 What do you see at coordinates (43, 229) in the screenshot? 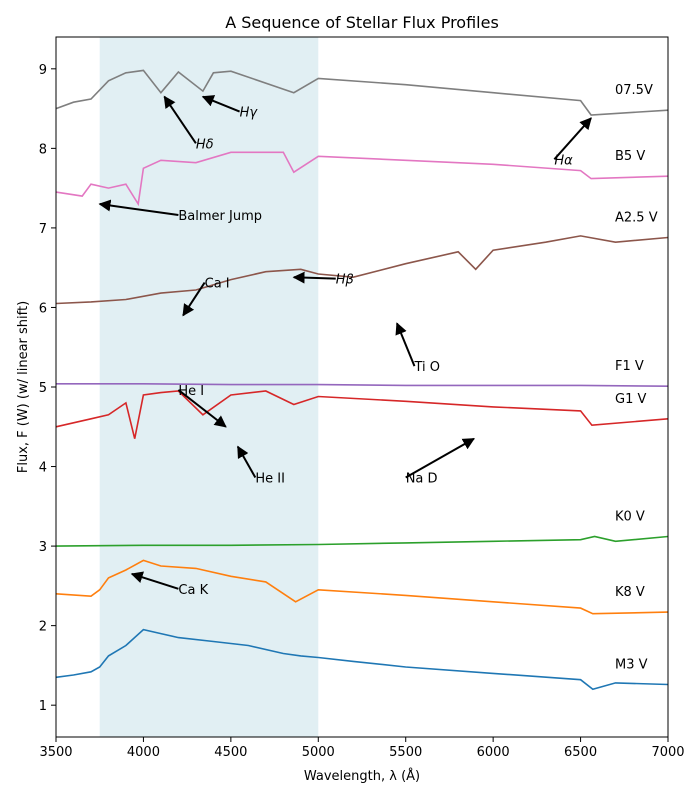
I see `y-tick-label: 7` at bounding box center [43, 229].